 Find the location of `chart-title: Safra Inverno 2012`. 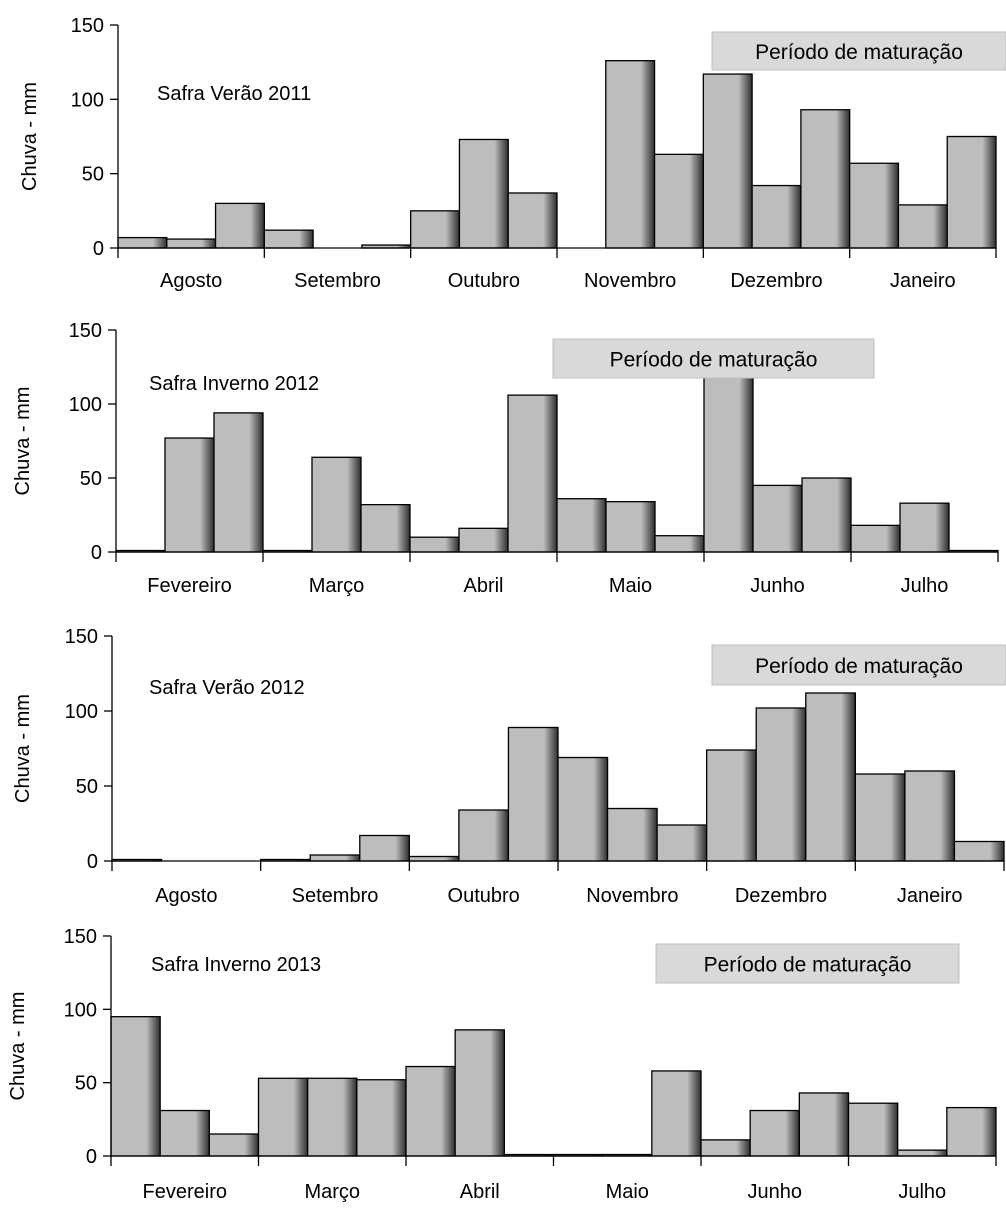

chart-title: Safra Inverno 2012 is located at coordinates (234, 384).